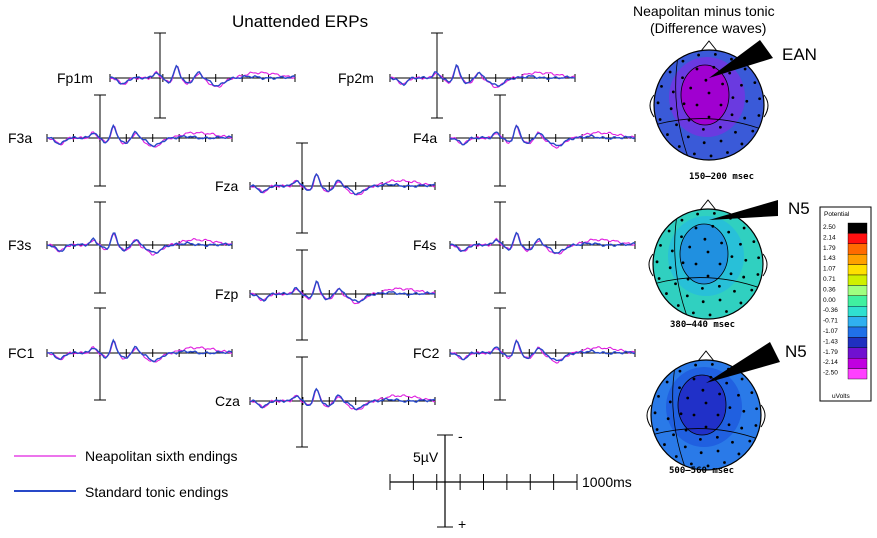 This screenshot has height=538, width=877. What do you see at coordinates (543, 351) in the screenshot?
I see `waveform-neapolitan-fc2` at bounding box center [543, 351].